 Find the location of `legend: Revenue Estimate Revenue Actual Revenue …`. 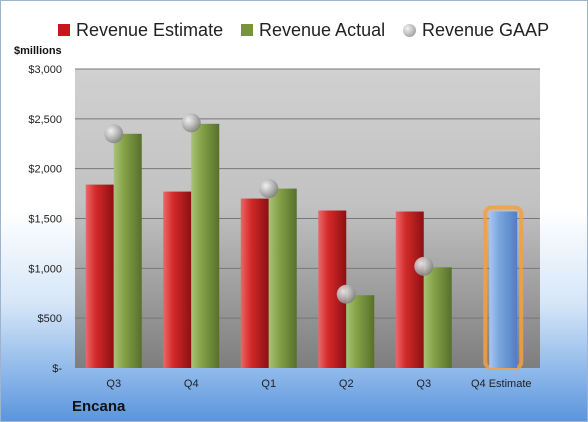

legend: Revenue Estimate Revenue Actual Revenue … is located at coordinates (294, 30).